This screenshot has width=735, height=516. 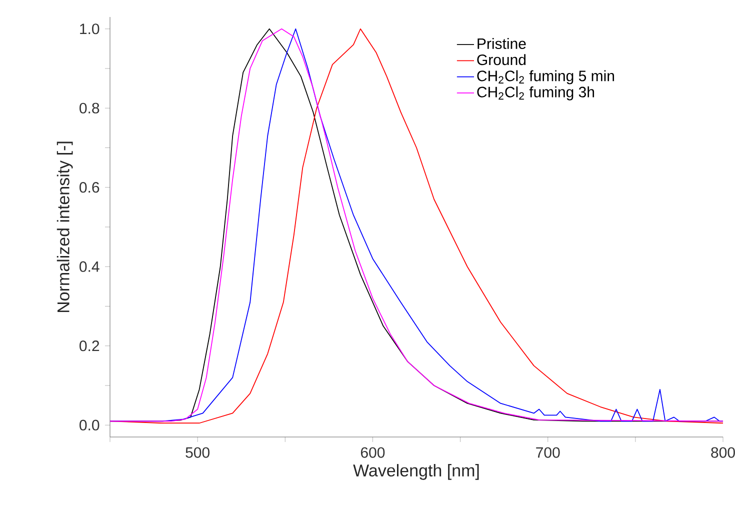 What do you see at coordinates (198, 452) in the screenshot?
I see `x-tick-label: 500` at bounding box center [198, 452].